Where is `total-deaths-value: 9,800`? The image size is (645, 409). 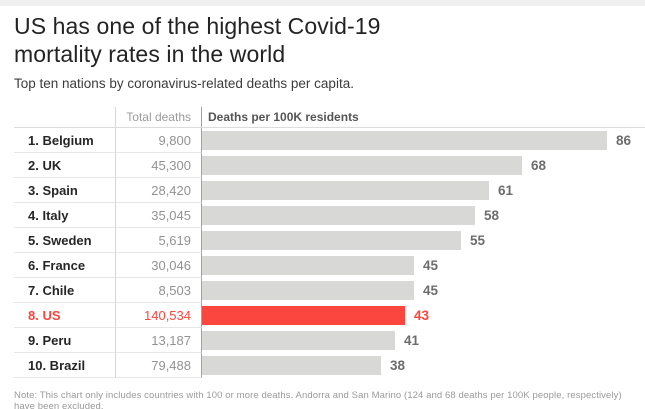 total-deaths-value: 9,800 is located at coordinates (174, 140).